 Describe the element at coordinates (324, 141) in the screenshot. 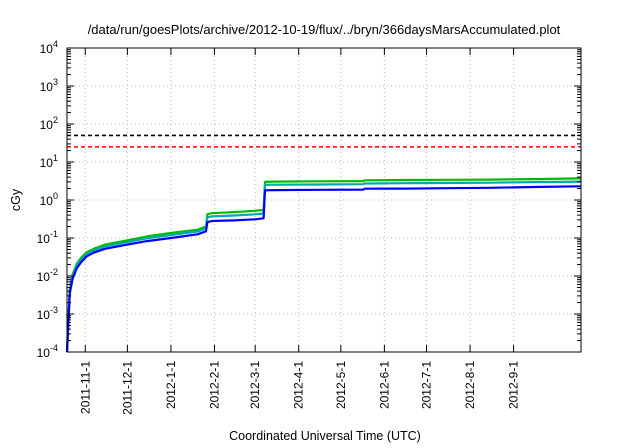

I see `reference-lines` at that location.